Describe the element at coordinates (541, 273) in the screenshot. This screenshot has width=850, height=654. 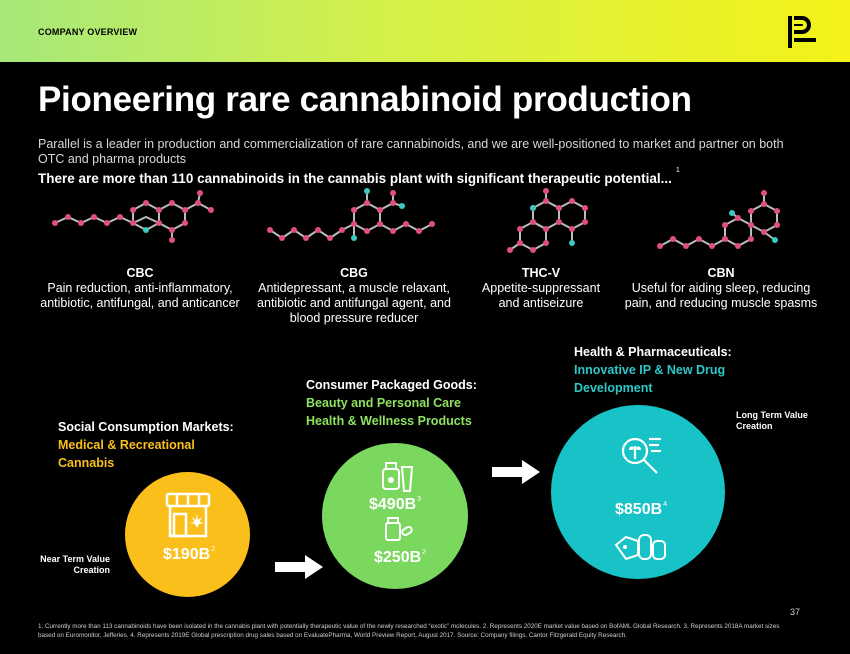
I see `cannabinoid-name: THC-V` at that location.